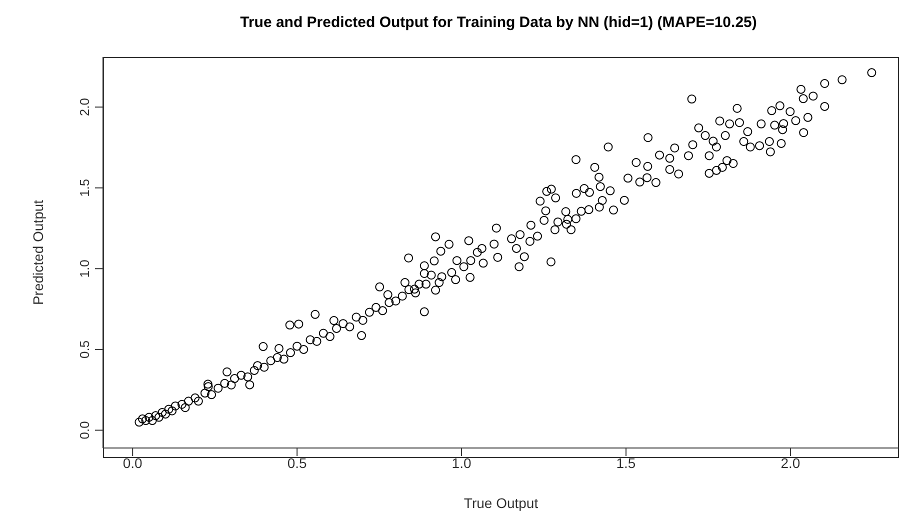  Describe the element at coordinates (84, 349) in the screenshot. I see `y-tick-label: 0.5` at that location.